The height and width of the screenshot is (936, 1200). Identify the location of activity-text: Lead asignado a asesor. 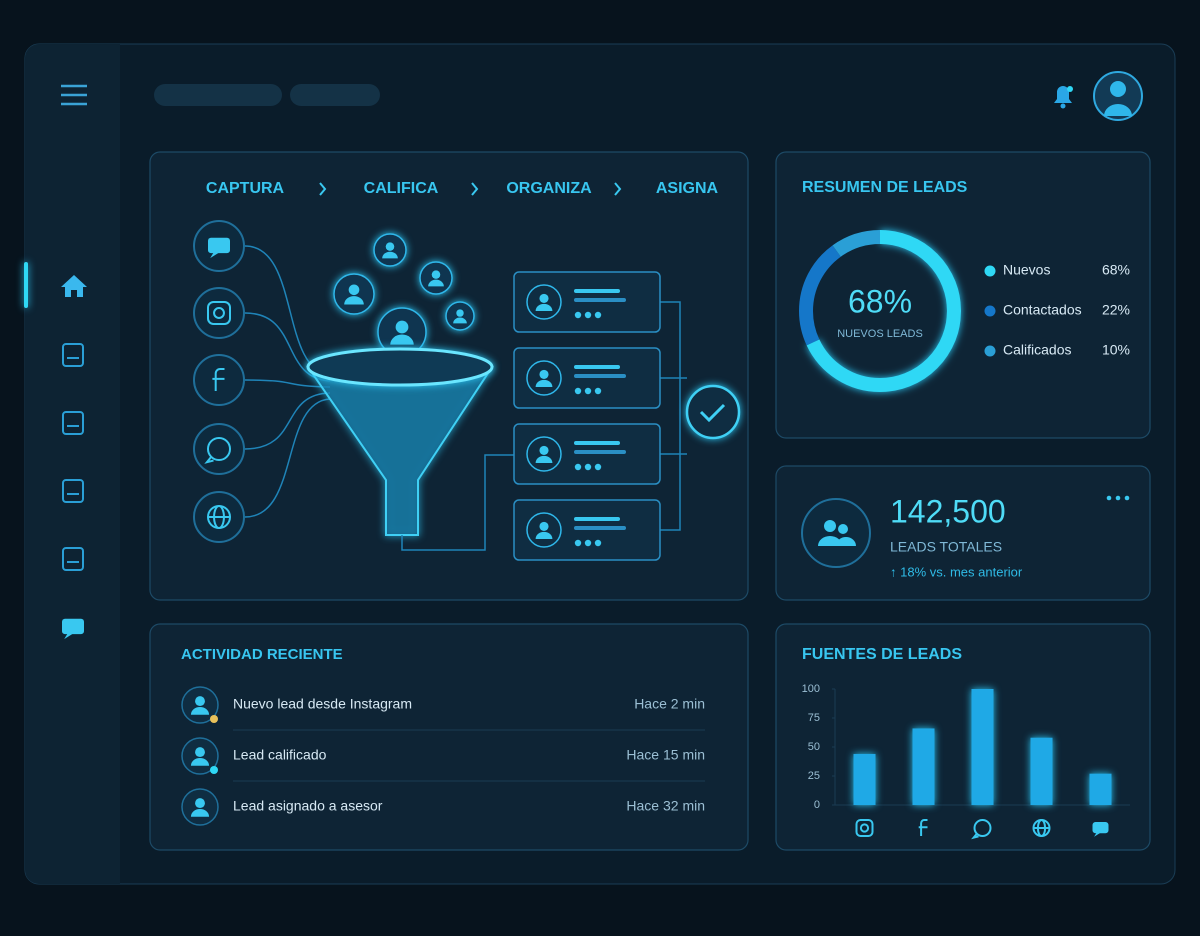
(308, 806).